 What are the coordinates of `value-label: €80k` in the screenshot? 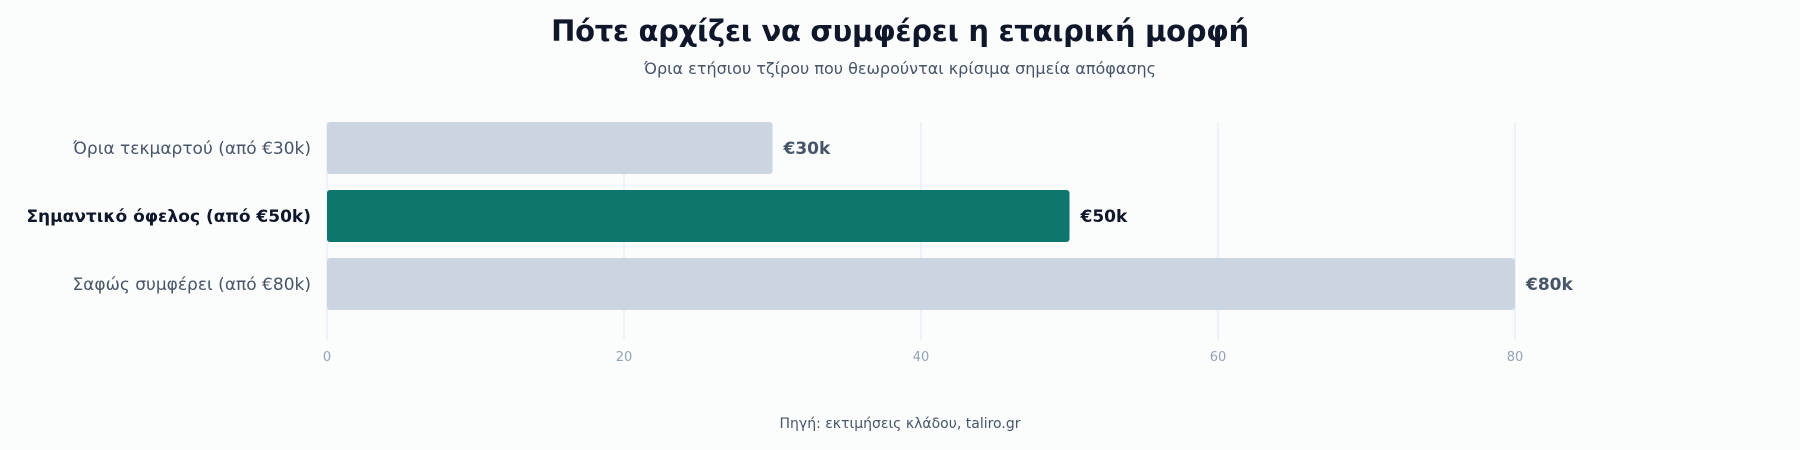 It's located at (1549, 285).